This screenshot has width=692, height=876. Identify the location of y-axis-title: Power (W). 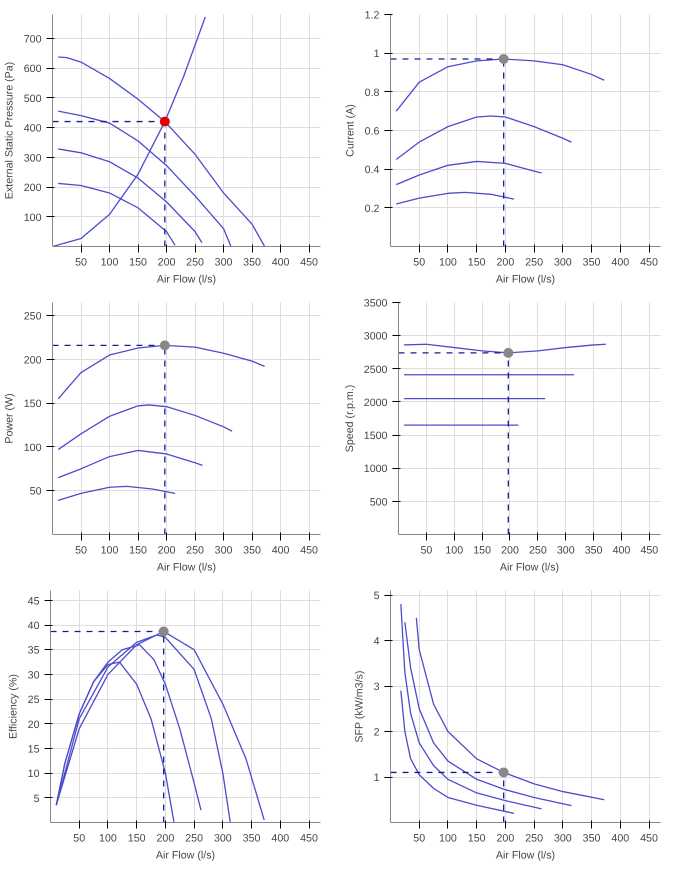
(10, 418).